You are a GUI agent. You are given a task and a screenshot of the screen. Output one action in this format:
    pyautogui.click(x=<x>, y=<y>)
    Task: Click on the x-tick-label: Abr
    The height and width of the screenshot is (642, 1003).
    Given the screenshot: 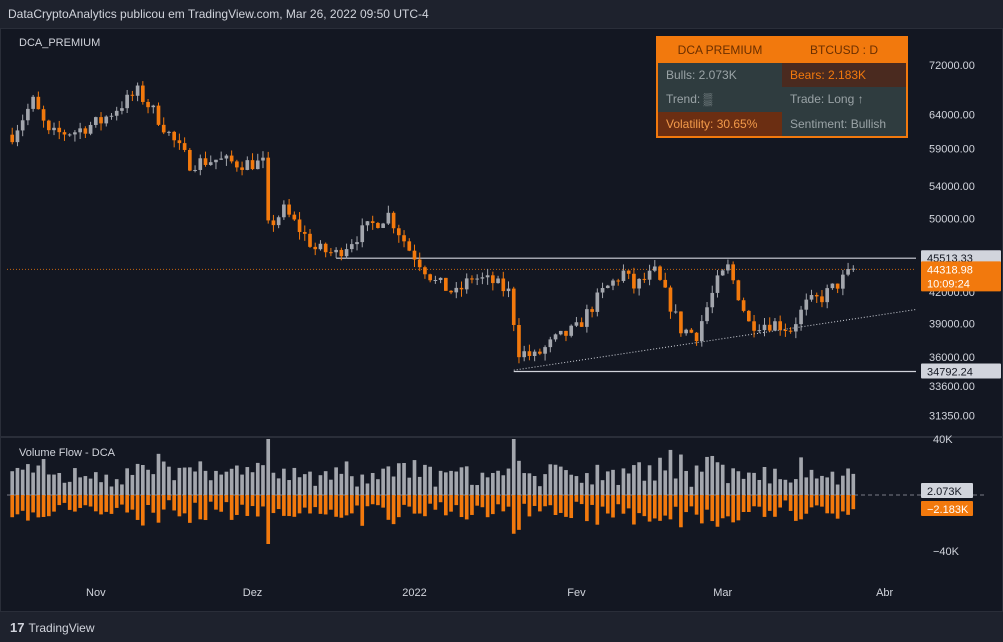 What is the action you would take?
    pyautogui.click(x=884, y=593)
    